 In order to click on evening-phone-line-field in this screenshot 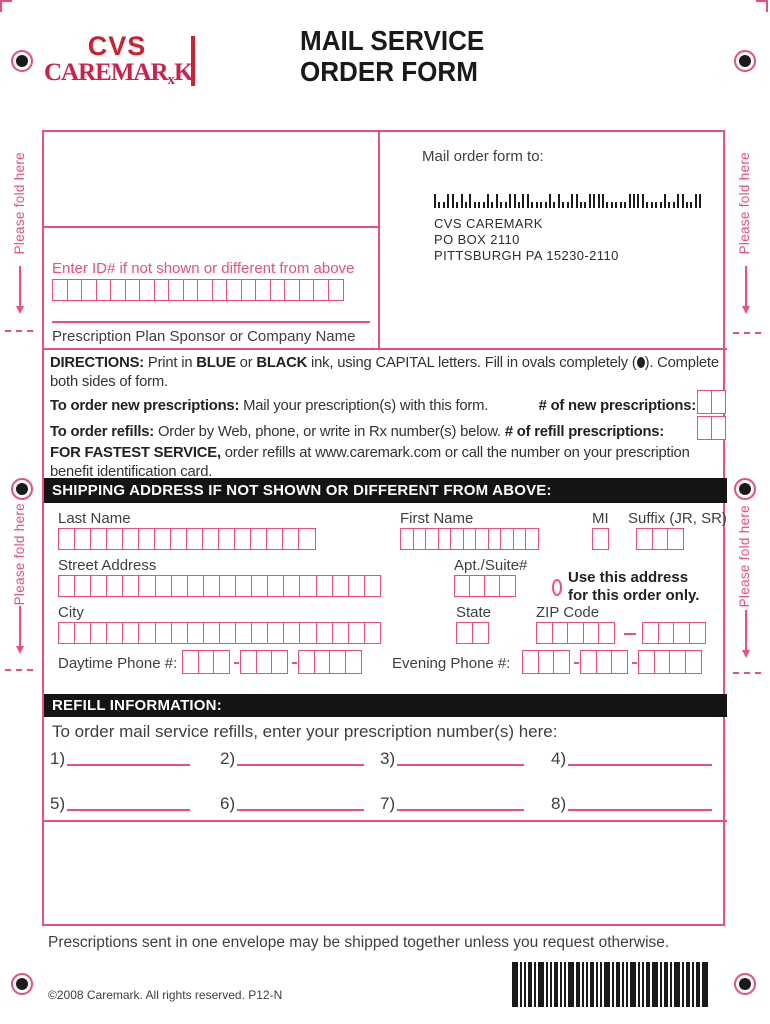, I will do `click(670, 662)`.